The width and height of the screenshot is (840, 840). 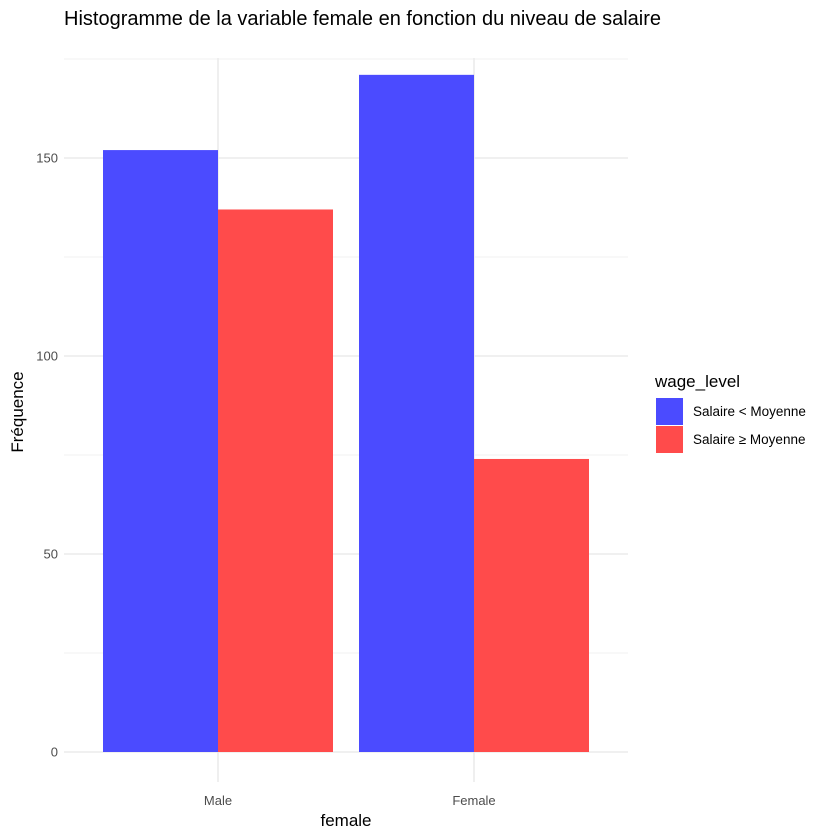 What do you see at coordinates (416, 413) in the screenshot?
I see `bar-female-below-mean` at bounding box center [416, 413].